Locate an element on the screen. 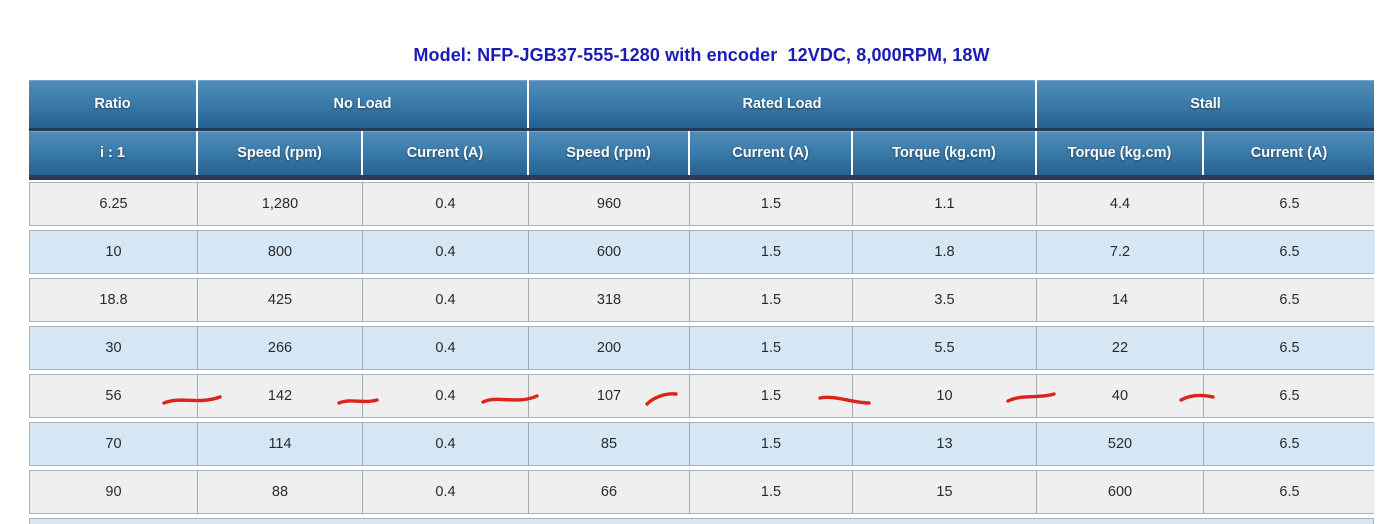 The width and height of the screenshot is (1388, 524). header-bottom-divider is located at coordinates (701, 177).